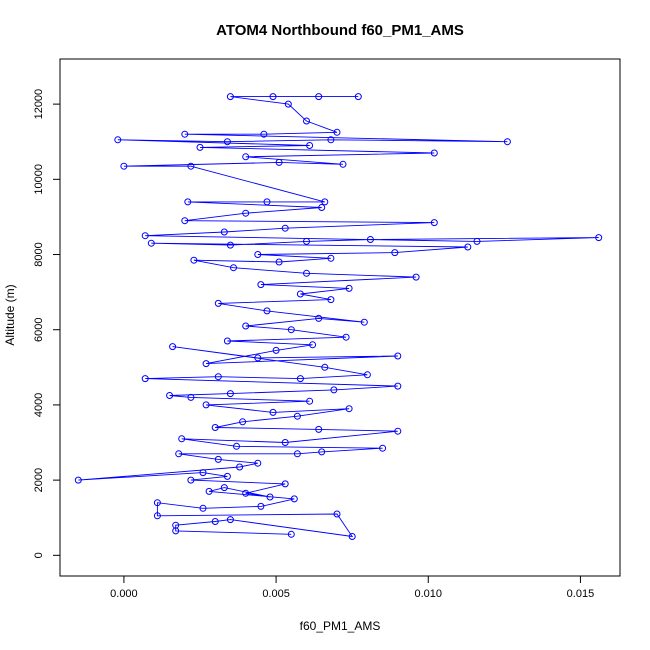 The image size is (650, 650). What do you see at coordinates (276, 594) in the screenshot?
I see `x-tick-label: 0.005` at bounding box center [276, 594].